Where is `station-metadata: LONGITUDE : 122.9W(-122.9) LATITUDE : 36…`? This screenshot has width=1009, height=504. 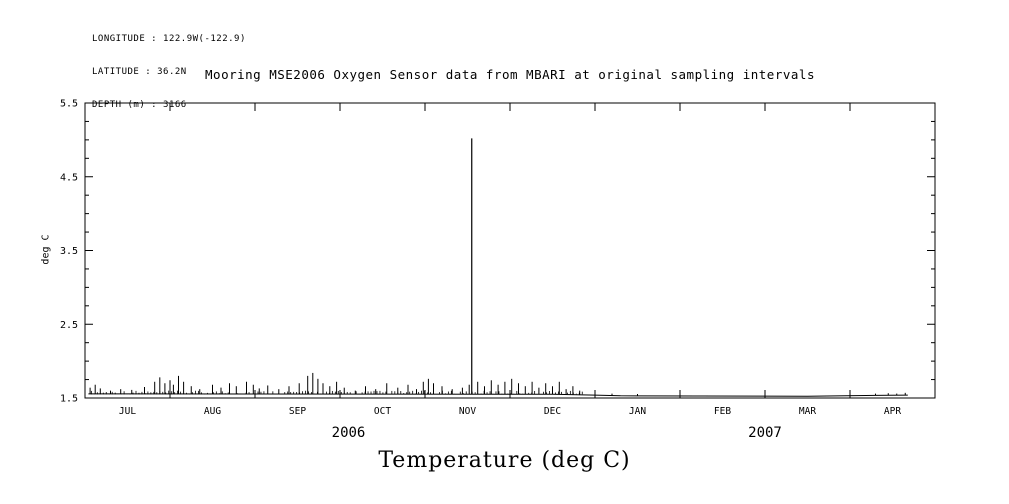 station-metadata: LONGITUDE : 122.9W(-122.9) LATITUDE : 36… is located at coordinates (169, 72).